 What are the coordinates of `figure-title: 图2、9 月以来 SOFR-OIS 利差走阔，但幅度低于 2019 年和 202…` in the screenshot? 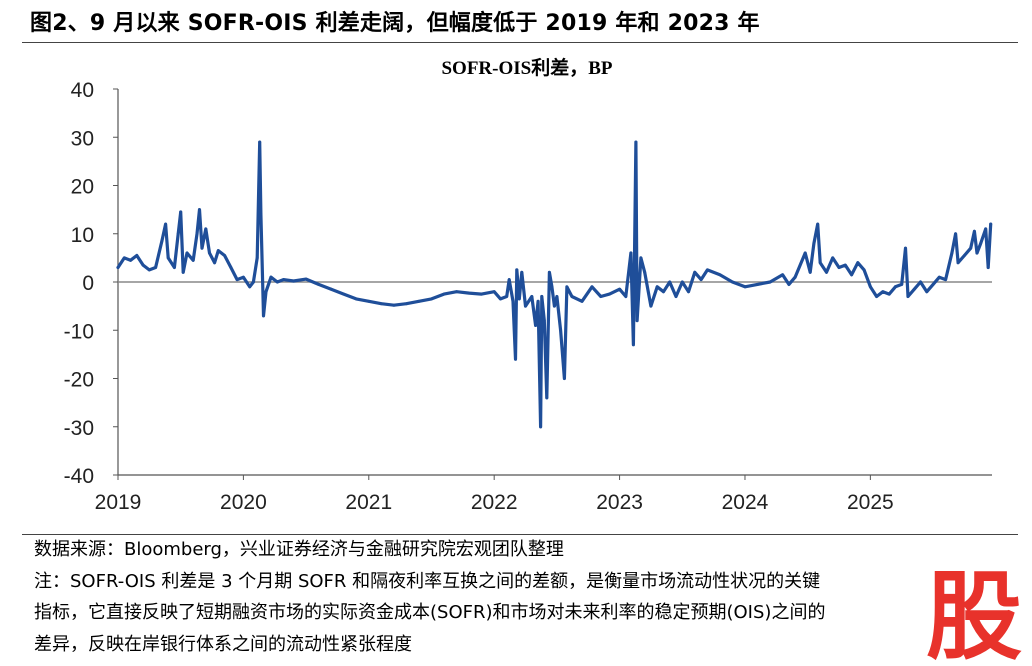 It's located at (395, 23).